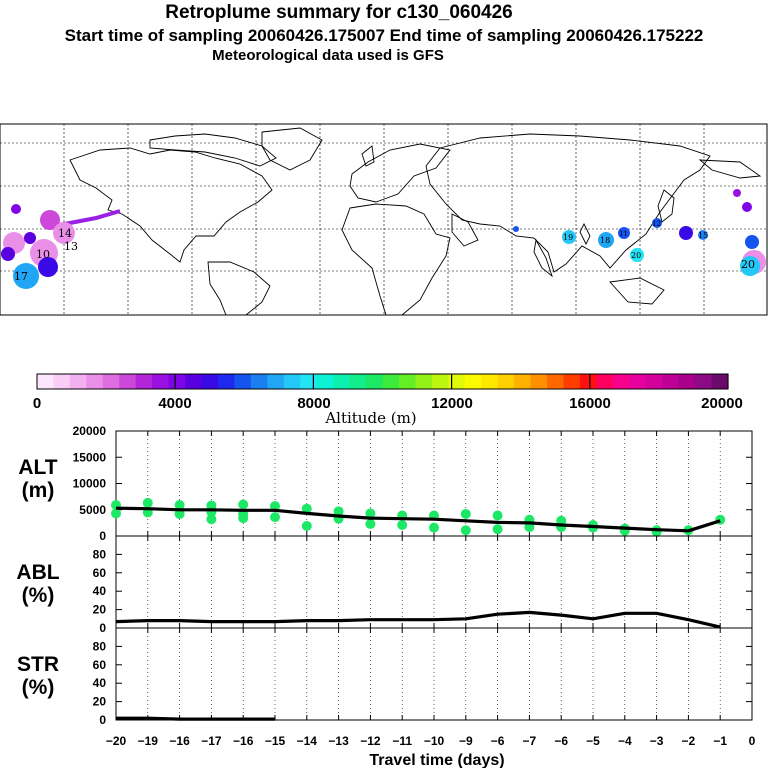 This screenshot has height=768, width=768. I want to click on x-tick-label: −12, so click(370, 741).